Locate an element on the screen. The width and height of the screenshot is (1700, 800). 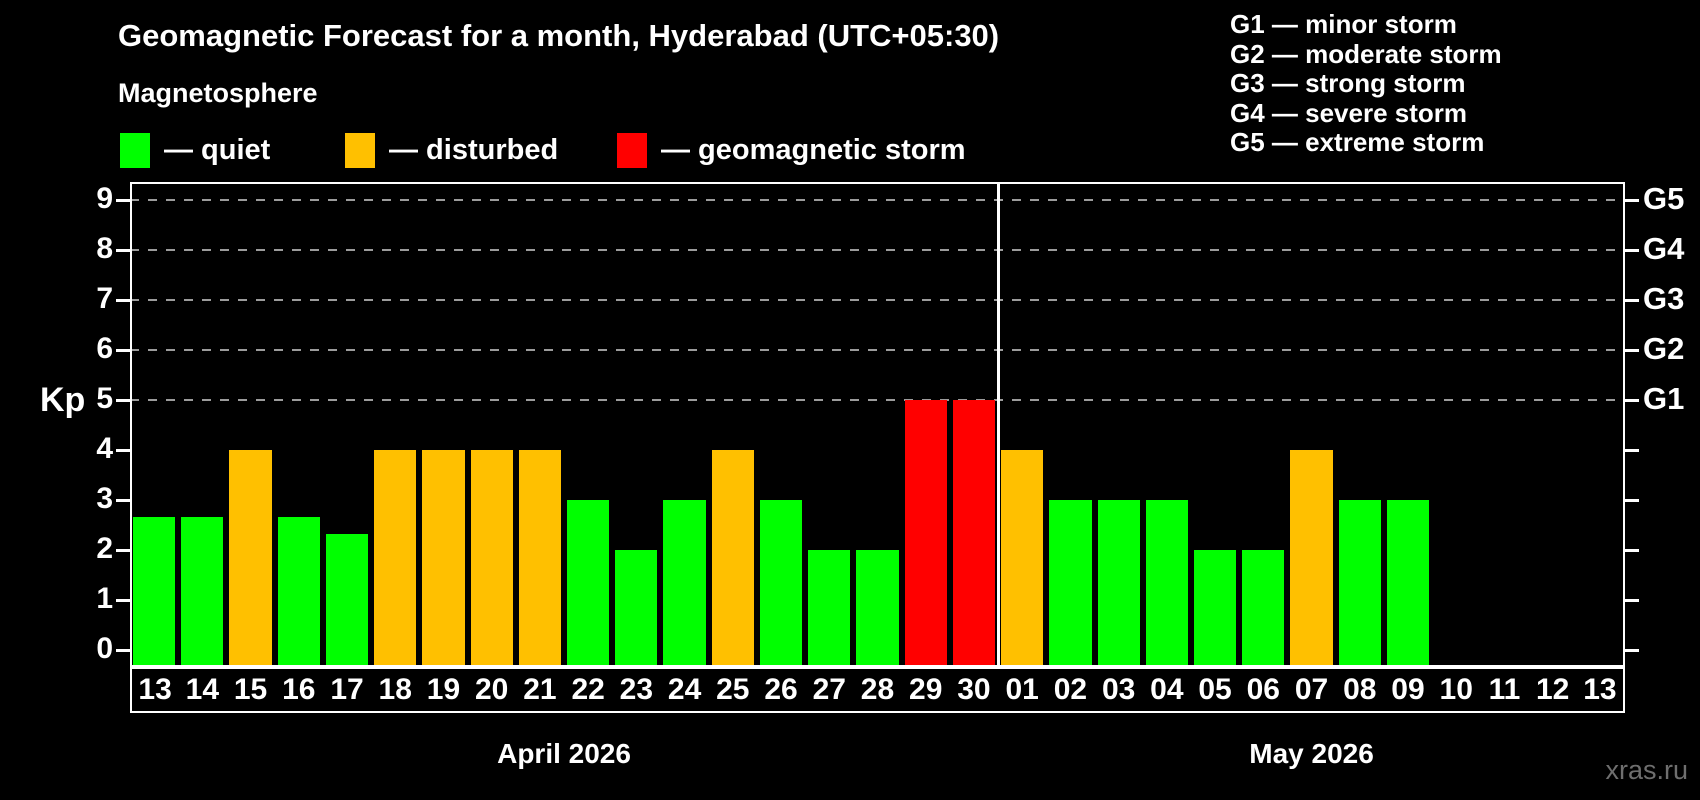
left-tick-kp9 is located at coordinates (123, 200).